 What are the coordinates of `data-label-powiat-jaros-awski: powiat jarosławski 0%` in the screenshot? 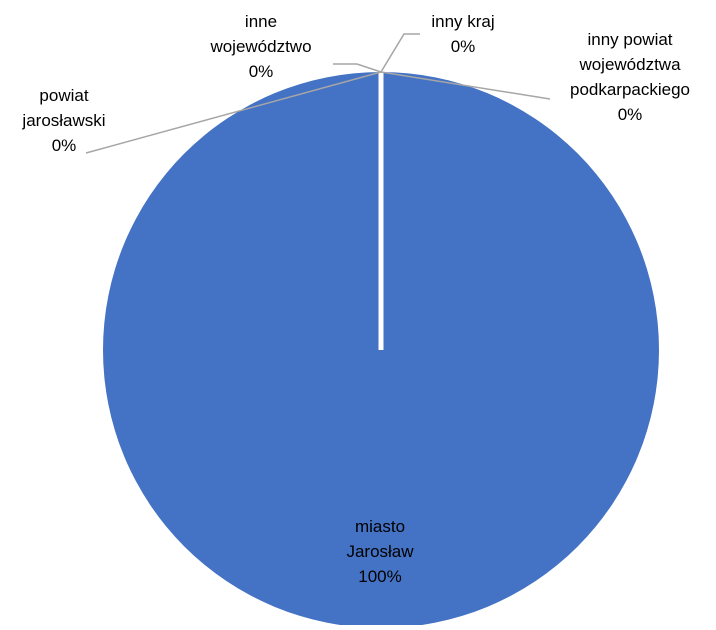 It's located at (63, 120).